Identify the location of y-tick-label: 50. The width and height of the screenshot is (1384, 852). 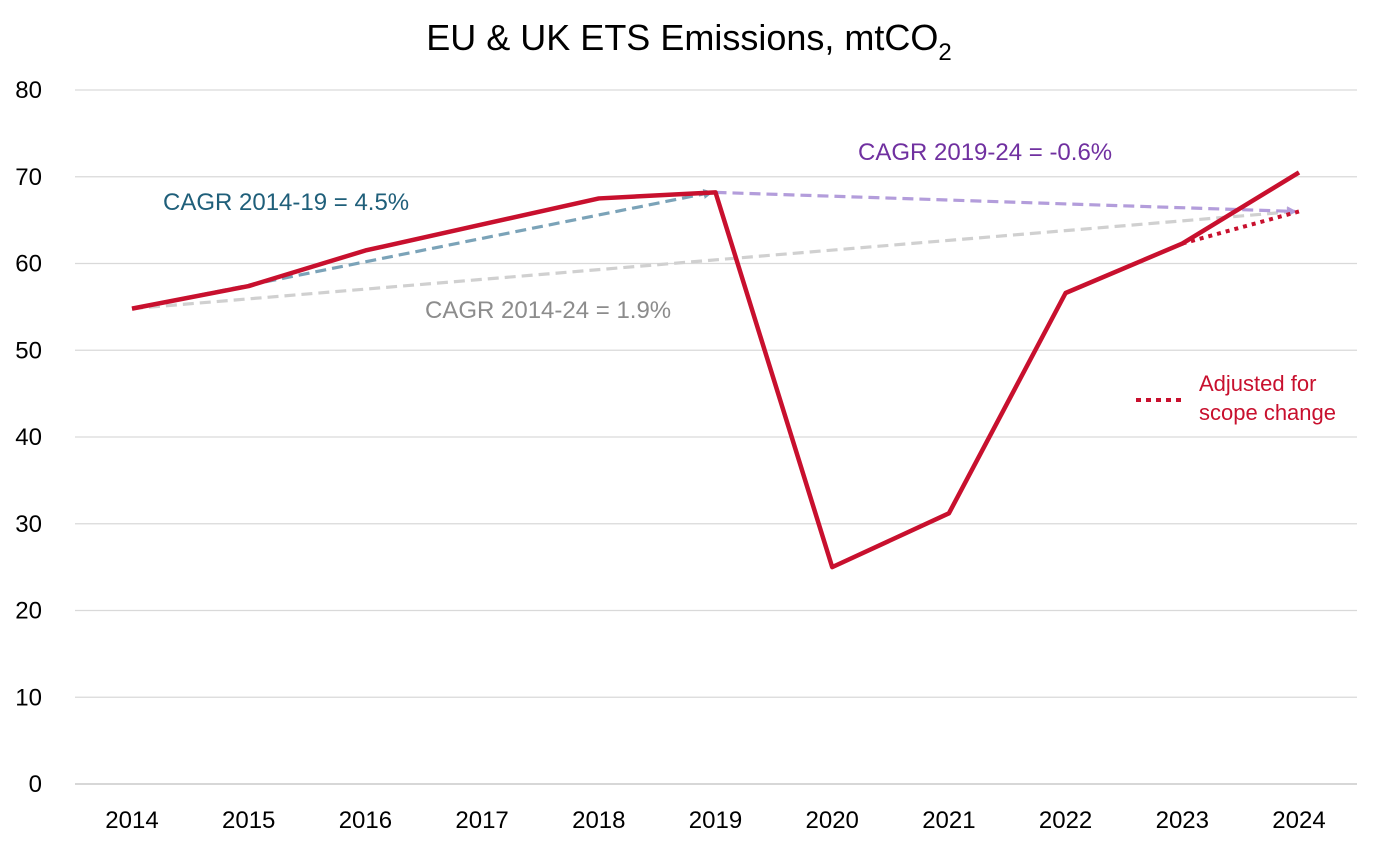
(28, 350).